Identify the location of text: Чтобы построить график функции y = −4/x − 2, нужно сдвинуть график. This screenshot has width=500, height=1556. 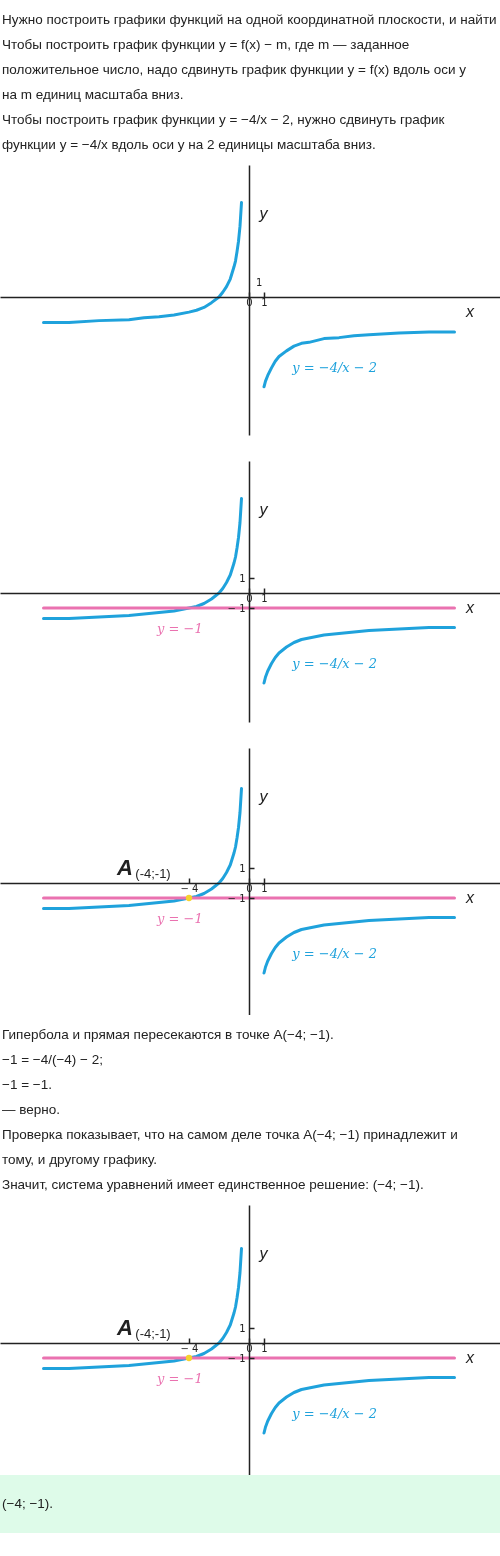
(223, 119).